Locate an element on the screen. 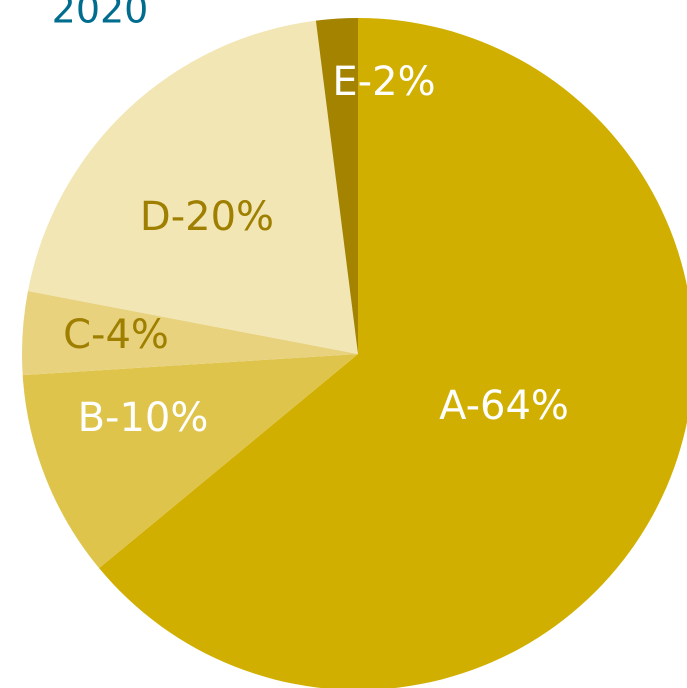 This screenshot has height=688, width=687. data-label: C-4% is located at coordinates (116, 335).